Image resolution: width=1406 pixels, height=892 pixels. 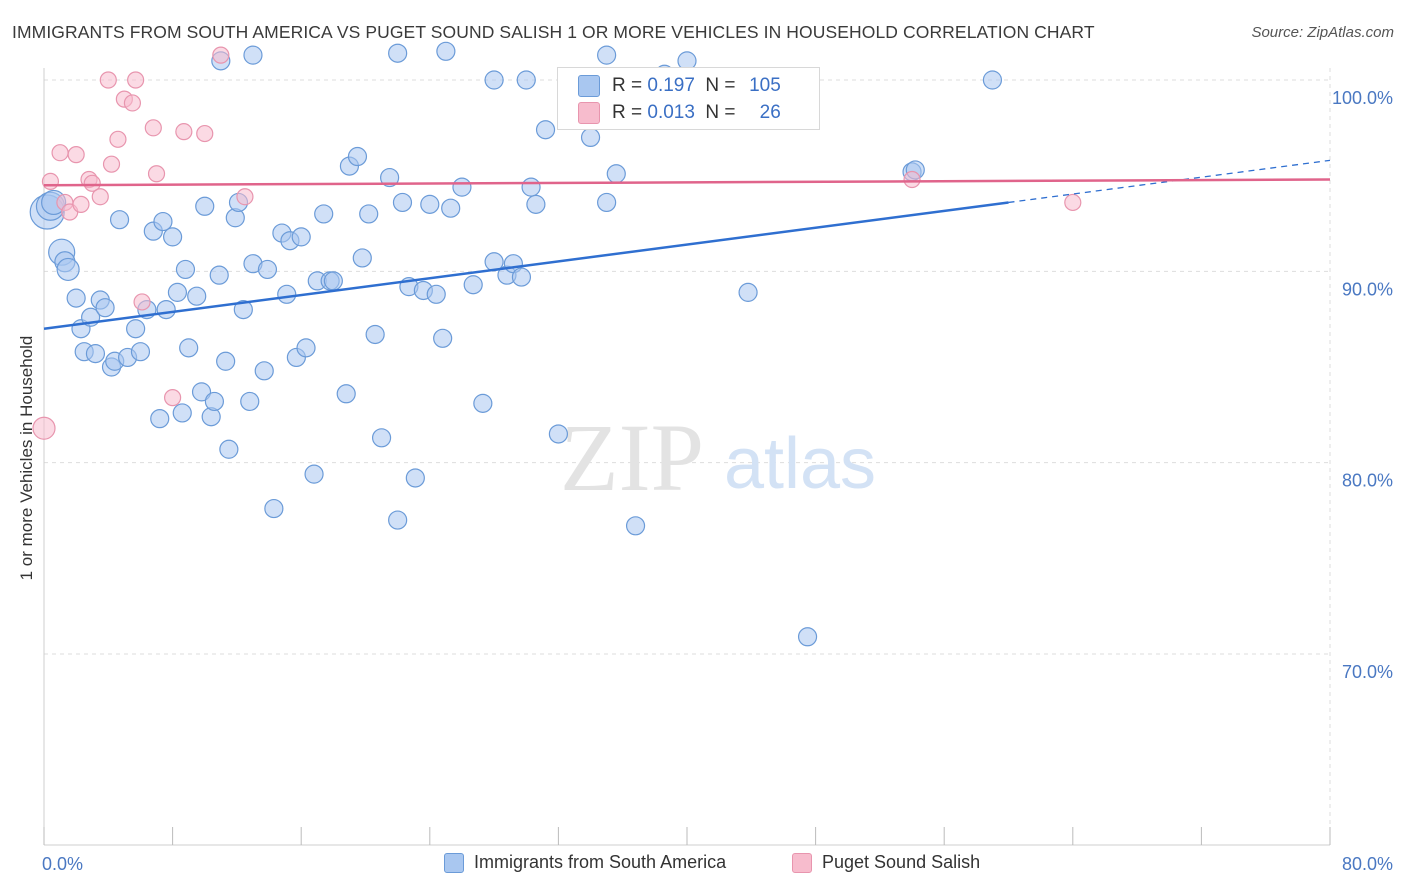 What do you see at coordinates (1322, 32) in the screenshot?
I see `source-label: Source: ZipAtlas.com` at bounding box center [1322, 32].